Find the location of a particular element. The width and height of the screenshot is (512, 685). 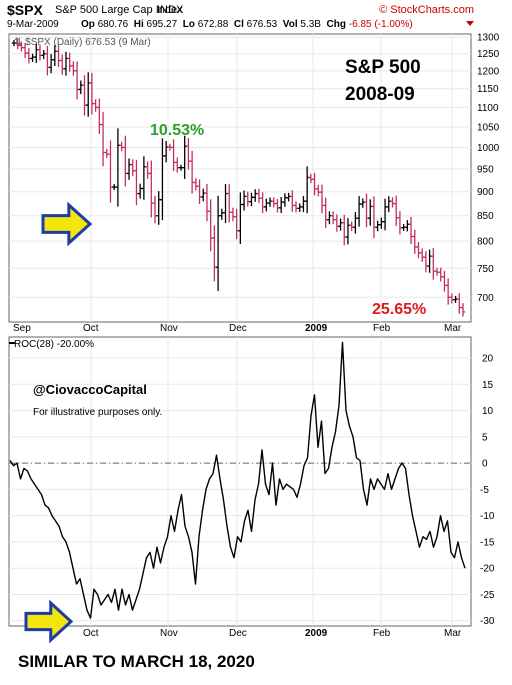

copyright-label: © StockCharts.com is located at coordinates (426, 10).